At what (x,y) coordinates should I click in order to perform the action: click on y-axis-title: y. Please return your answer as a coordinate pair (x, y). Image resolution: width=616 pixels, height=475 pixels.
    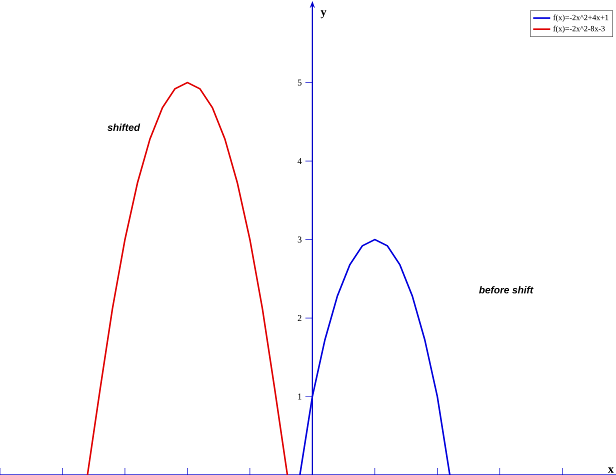
    Looking at the image, I should click on (323, 14).